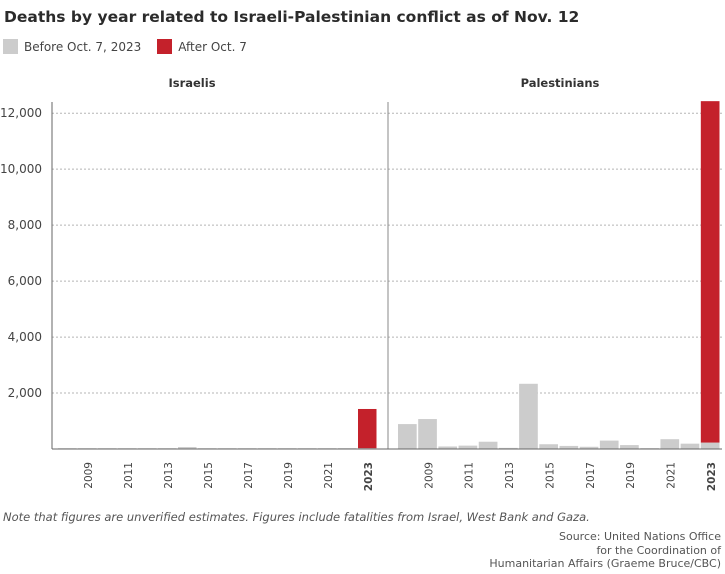 The width and height of the screenshot is (725, 574). Describe the element at coordinates (212, 46) in the screenshot. I see `legend-label-after: After Oct. 7` at that location.